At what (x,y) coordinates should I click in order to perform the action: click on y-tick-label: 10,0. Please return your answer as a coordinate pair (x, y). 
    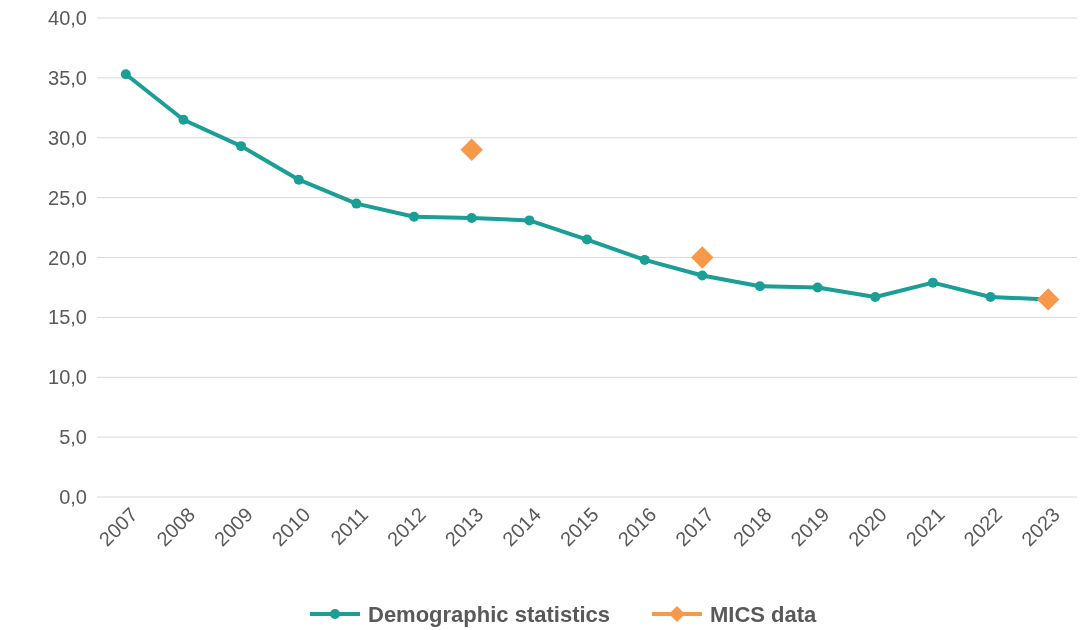
    Looking at the image, I should click on (67, 377).